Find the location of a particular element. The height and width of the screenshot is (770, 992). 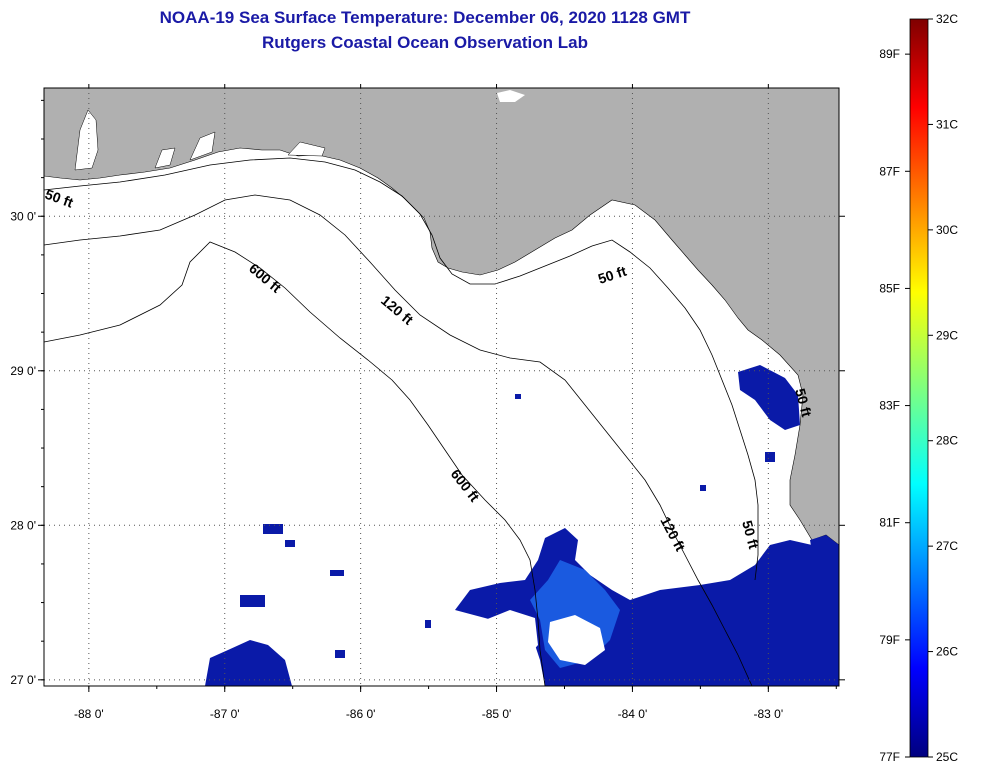

lake is located at coordinates (511, 96).